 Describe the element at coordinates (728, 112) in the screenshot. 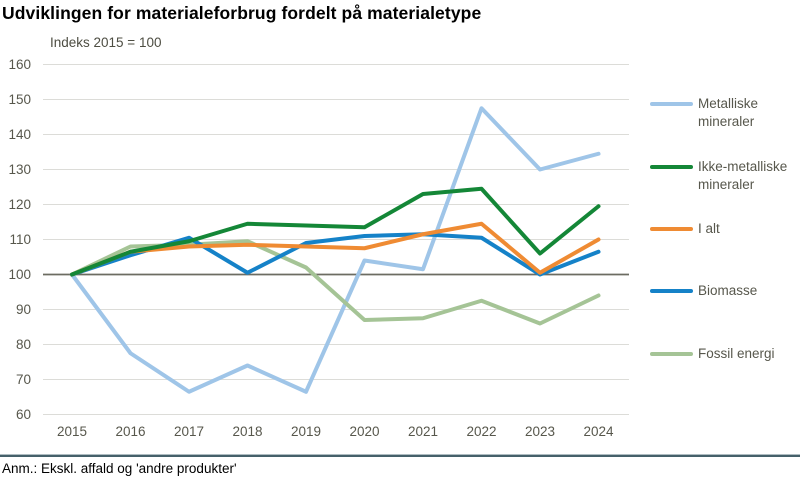

I see `legend-label: Metalliske mineraler` at that location.